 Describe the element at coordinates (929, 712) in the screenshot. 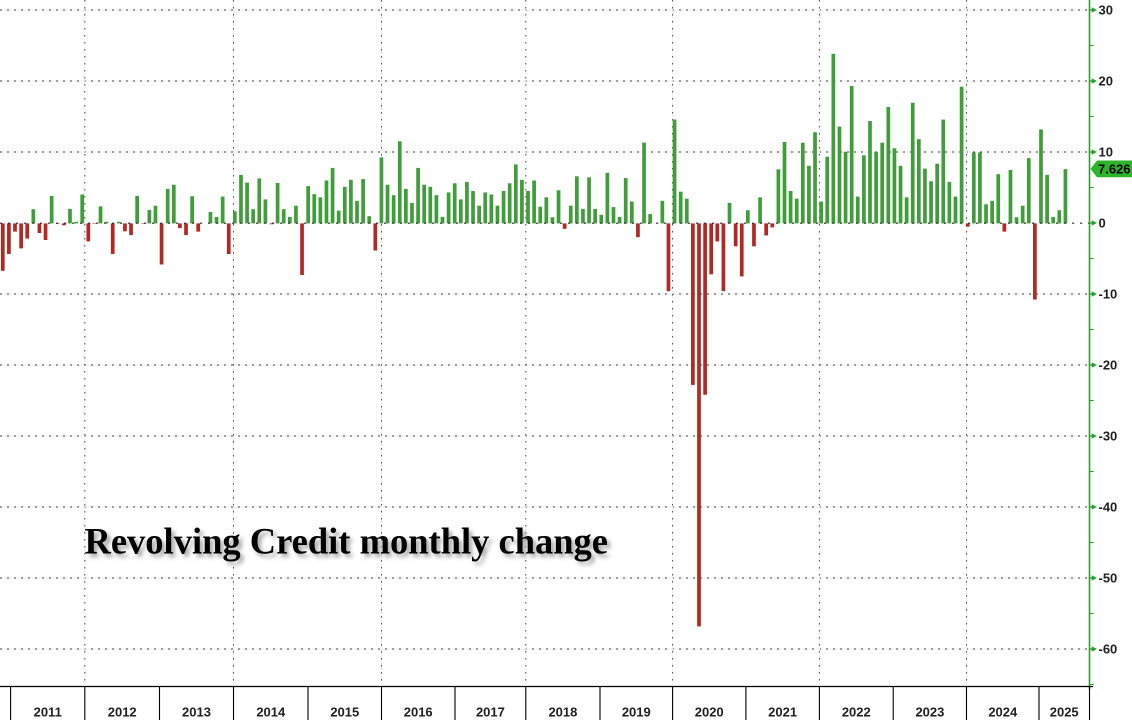

I see `svg-text: 2023` at that location.